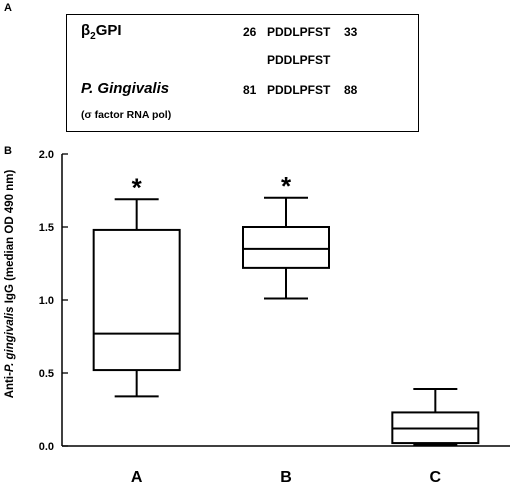 The height and width of the screenshot is (488, 520). Describe the element at coordinates (46, 301) in the screenshot. I see `y-tick-label: 1.0` at that location.